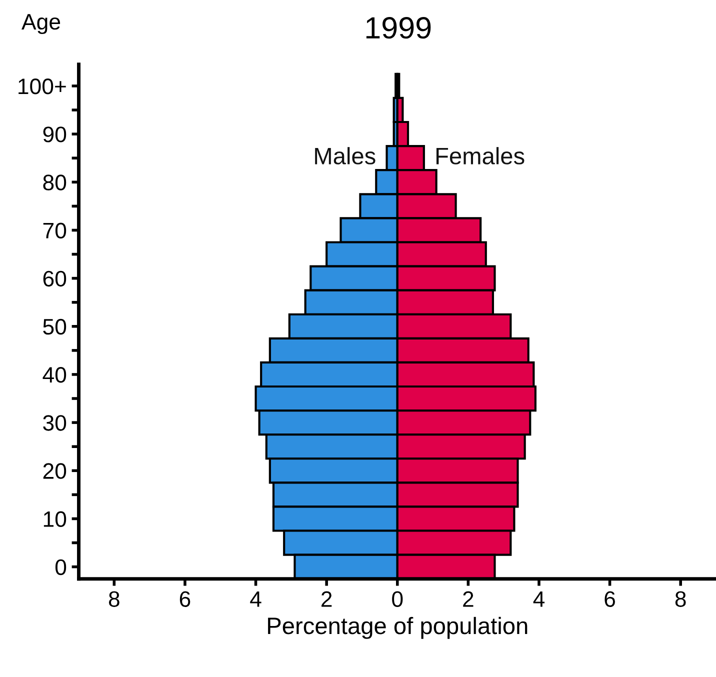 The height and width of the screenshot is (677, 716). Describe the element at coordinates (54, 134) in the screenshot. I see `y-tick-label: 90` at that location.